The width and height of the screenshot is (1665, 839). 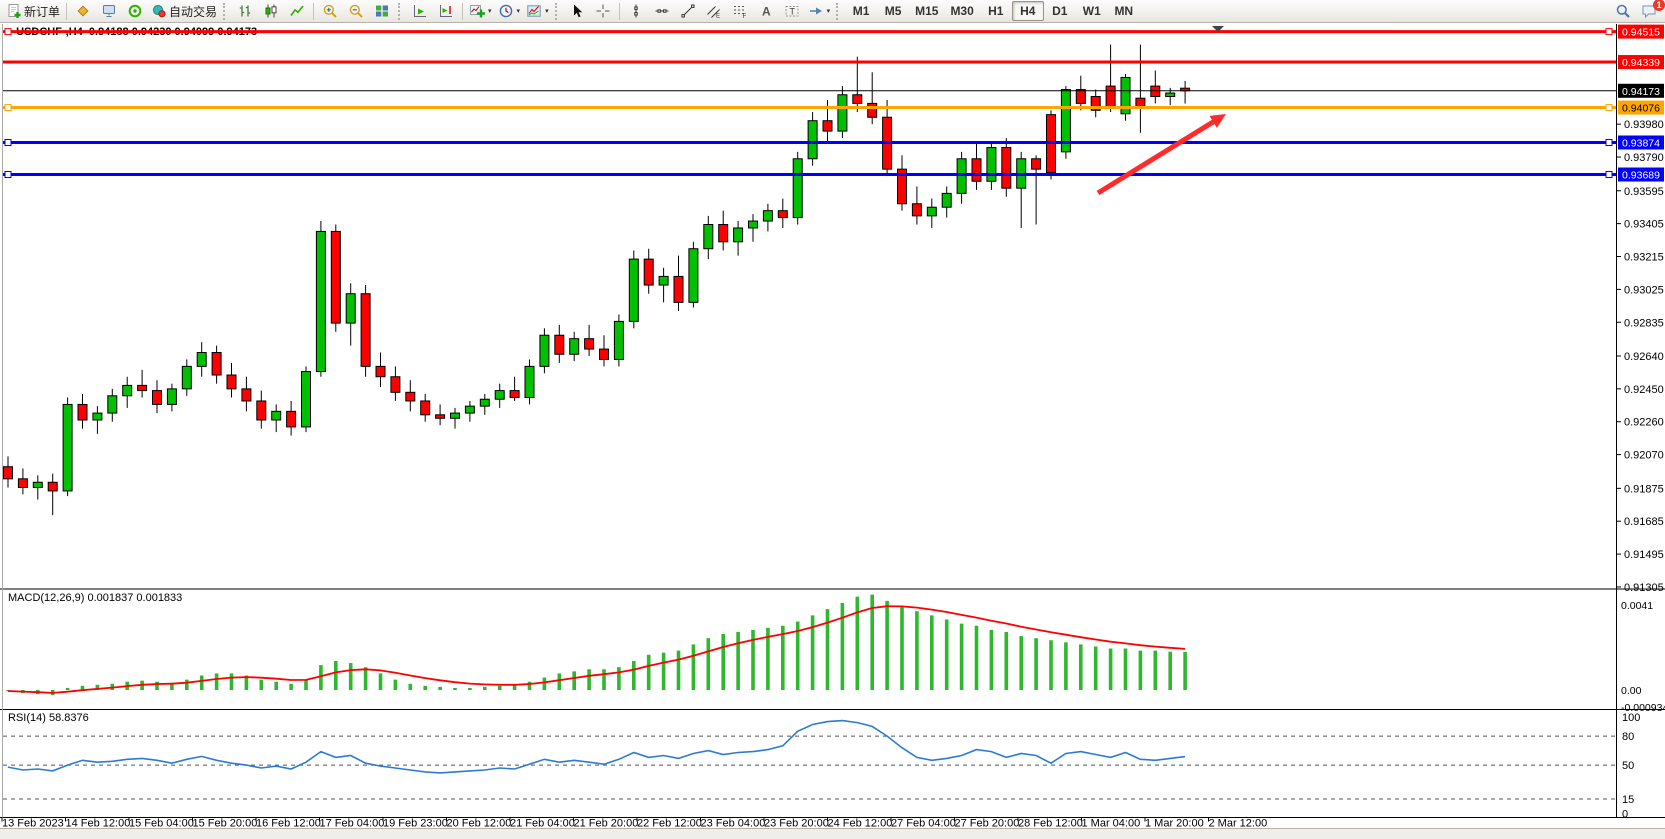 I want to click on timeframe-m30-button: M30, so click(x=961, y=11).